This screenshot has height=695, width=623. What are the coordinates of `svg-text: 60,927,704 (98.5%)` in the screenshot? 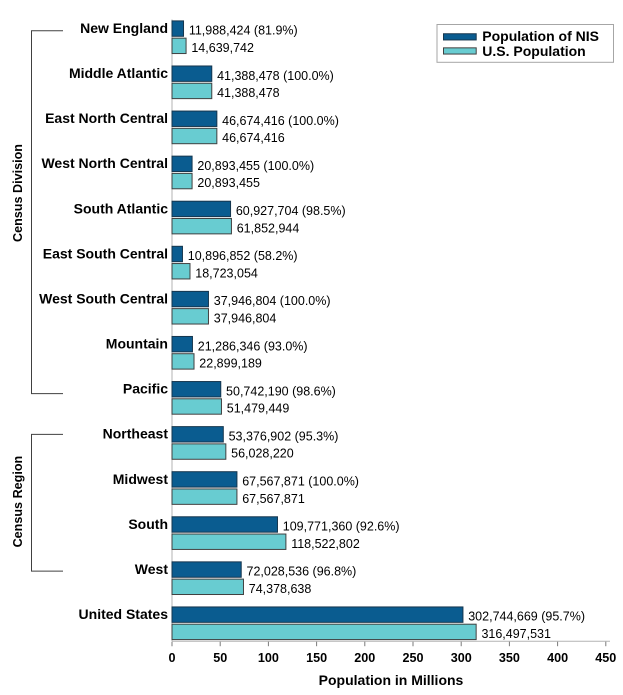 It's located at (291, 211).